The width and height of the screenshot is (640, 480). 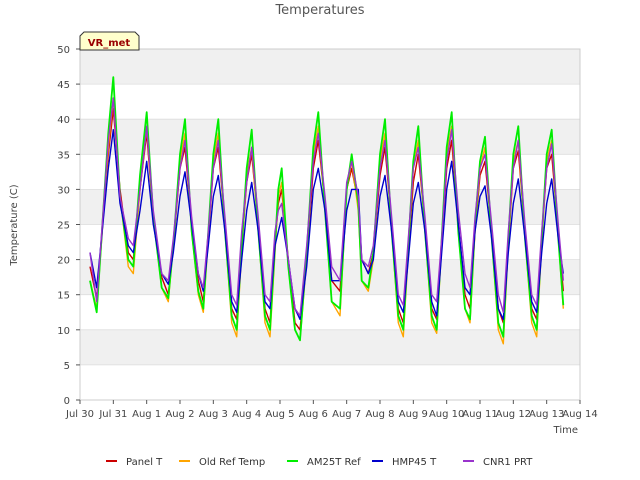 What do you see at coordinates (413, 414) in the screenshot?
I see `x-tick-label: Aug 9` at bounding box center [413, 414].